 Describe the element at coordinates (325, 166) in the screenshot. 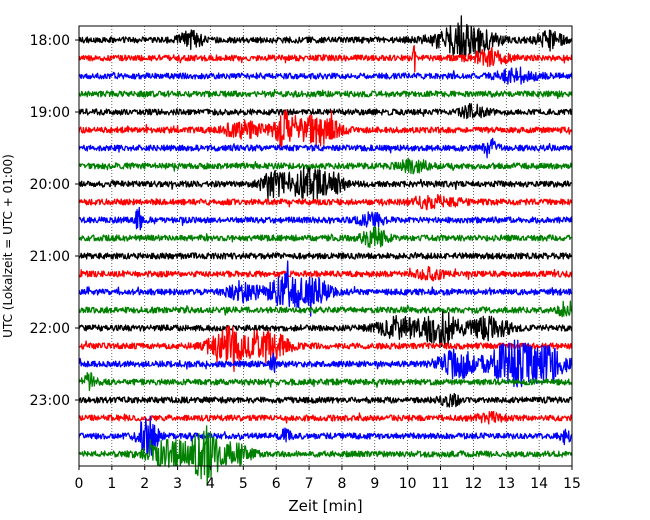

I see `trace-1945` at that location.